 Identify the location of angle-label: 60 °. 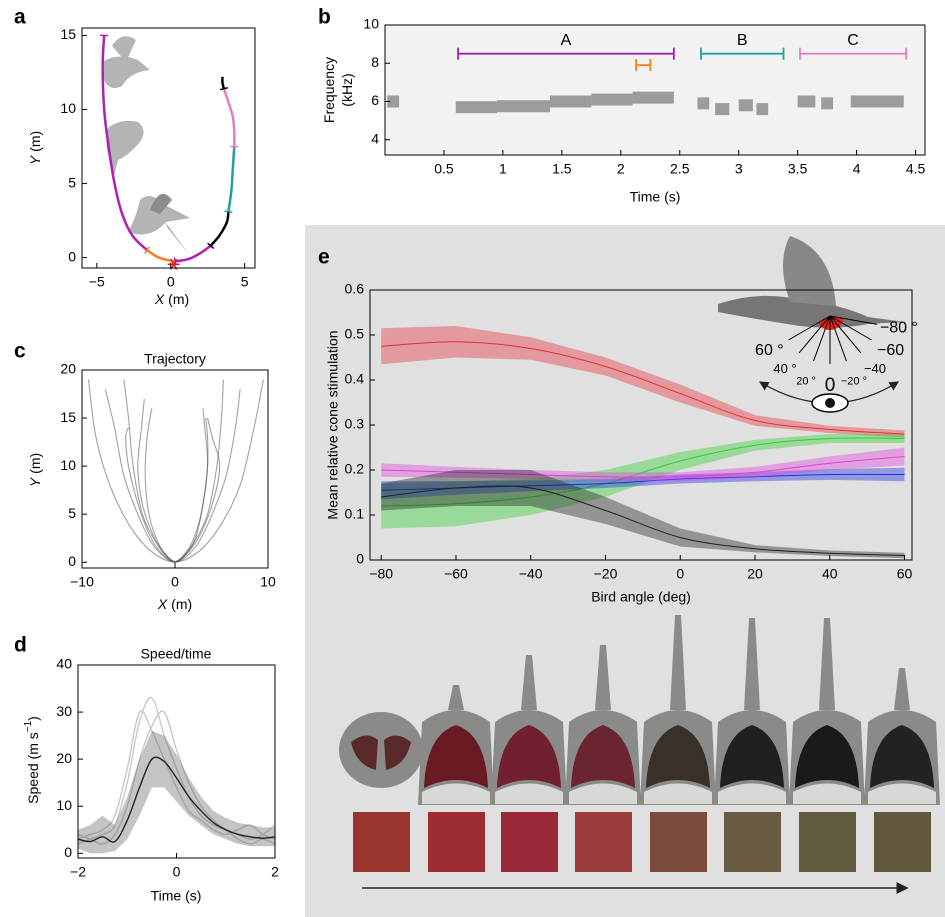
(769, 350).